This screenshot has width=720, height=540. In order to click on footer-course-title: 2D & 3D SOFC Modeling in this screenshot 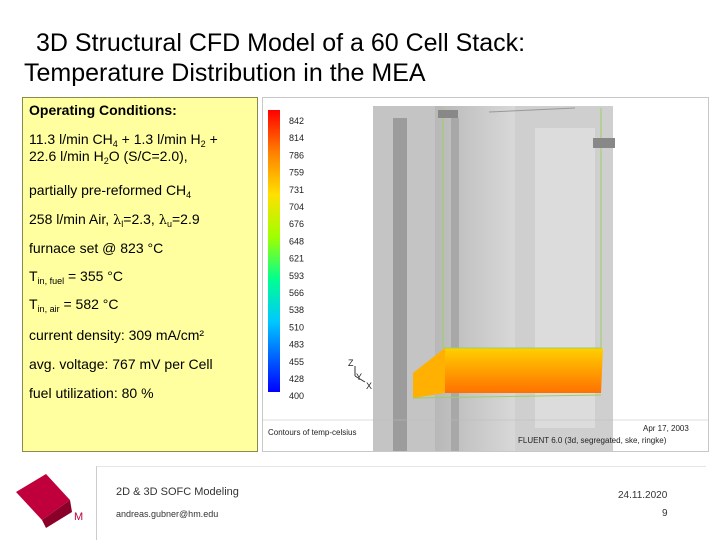, I will do `click(177, 492)`.